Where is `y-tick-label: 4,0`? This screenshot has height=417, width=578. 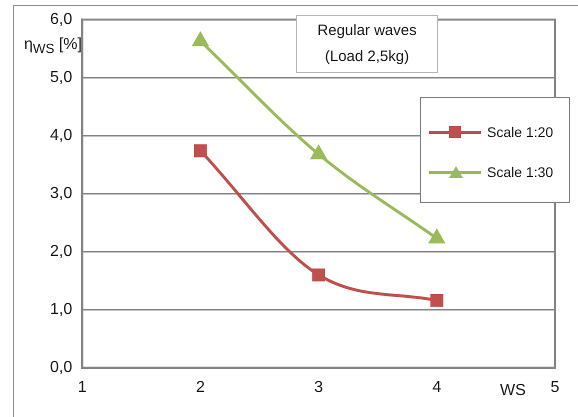
y-tick-label: 4,0 is located at coordinates (61, 135).